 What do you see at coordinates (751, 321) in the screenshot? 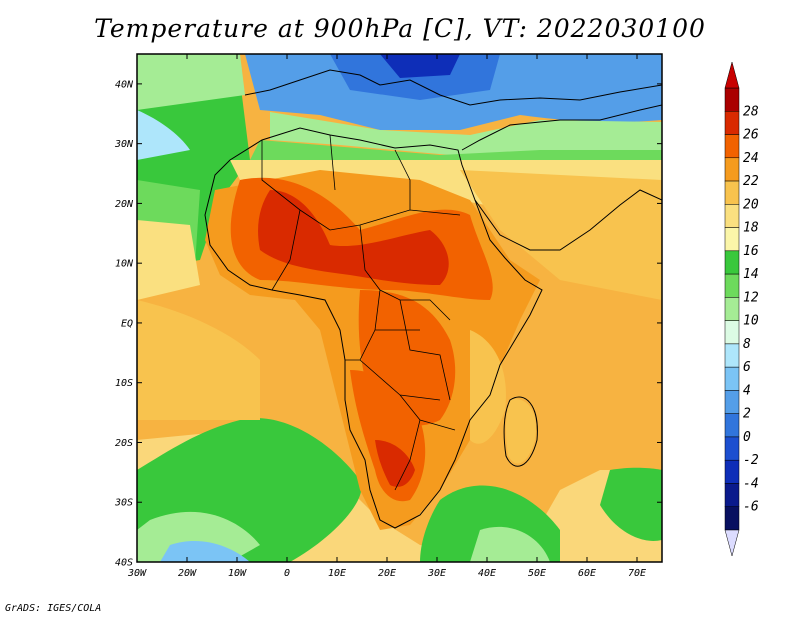
I see `colorbar-label: 10` at bounding box center [751, 321].